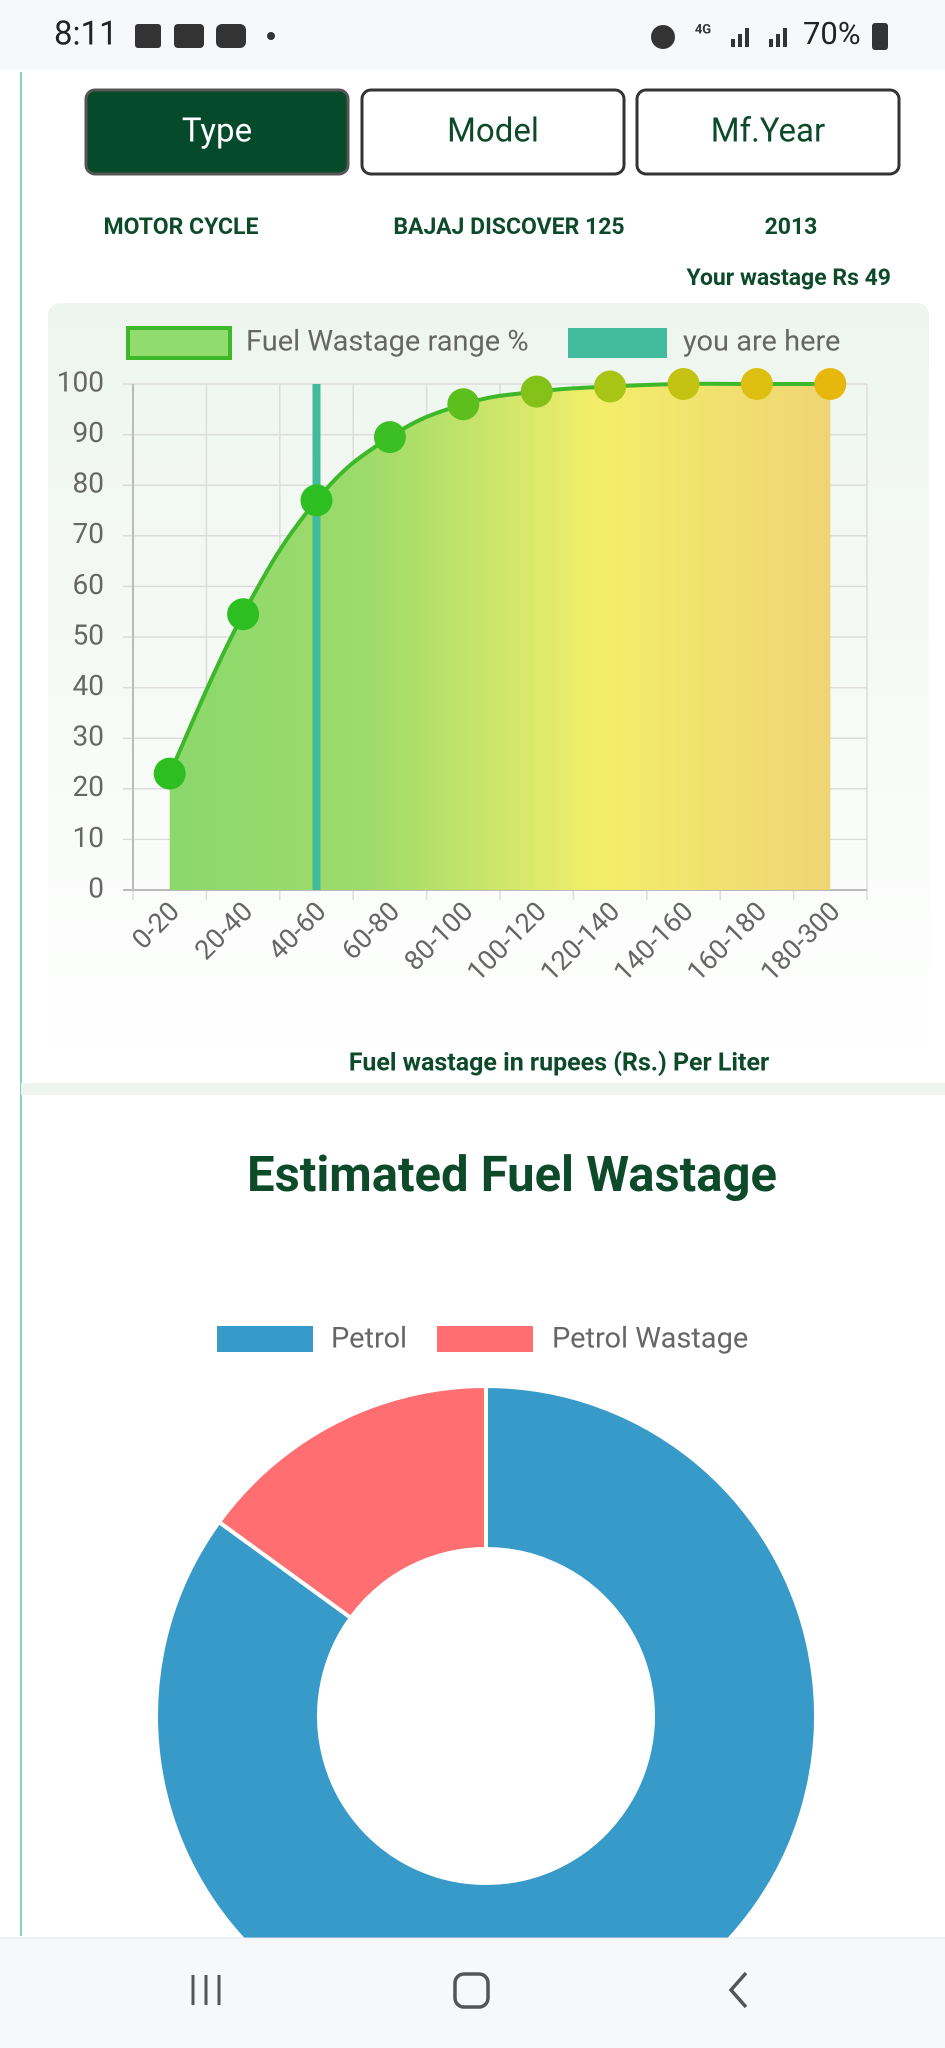 Image resolution: width=945 pixels, height=2048 pixels. What do you see at coordinates (231, 36) in the screenshot?
I see `youtube-icon` at bounding box center [231, 36].